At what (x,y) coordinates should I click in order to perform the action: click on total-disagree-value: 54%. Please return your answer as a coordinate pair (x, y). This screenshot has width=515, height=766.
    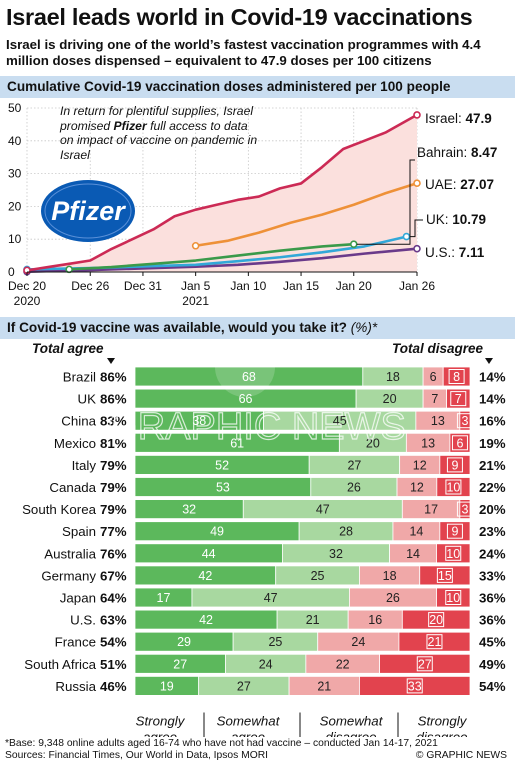
    Looking at the image, I should click on (492, 686).